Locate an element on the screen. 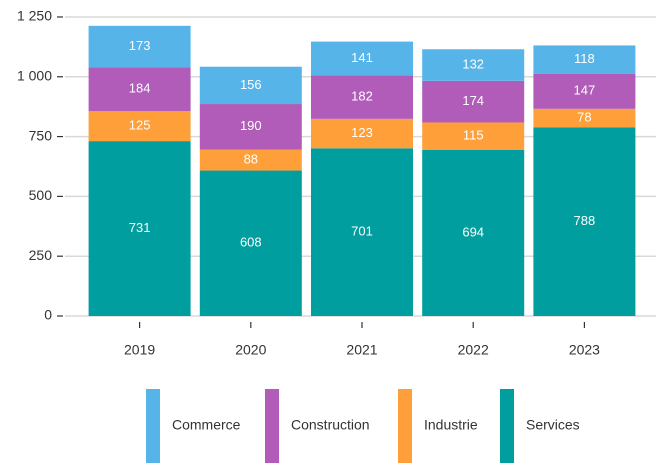 The image size is (656, 463). value-label: 173 is located at coordinates (140, 45).